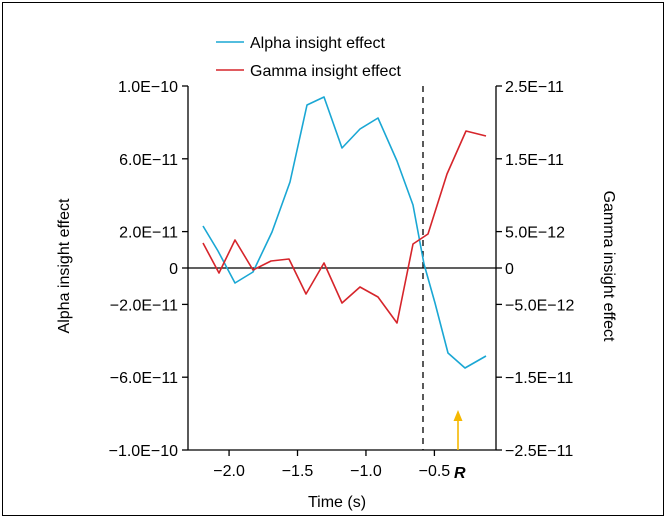  Describe the element at coordinates (317, 43) in the screenshot. I see `legend-label-alpha: Alpha insight effect` at that location.